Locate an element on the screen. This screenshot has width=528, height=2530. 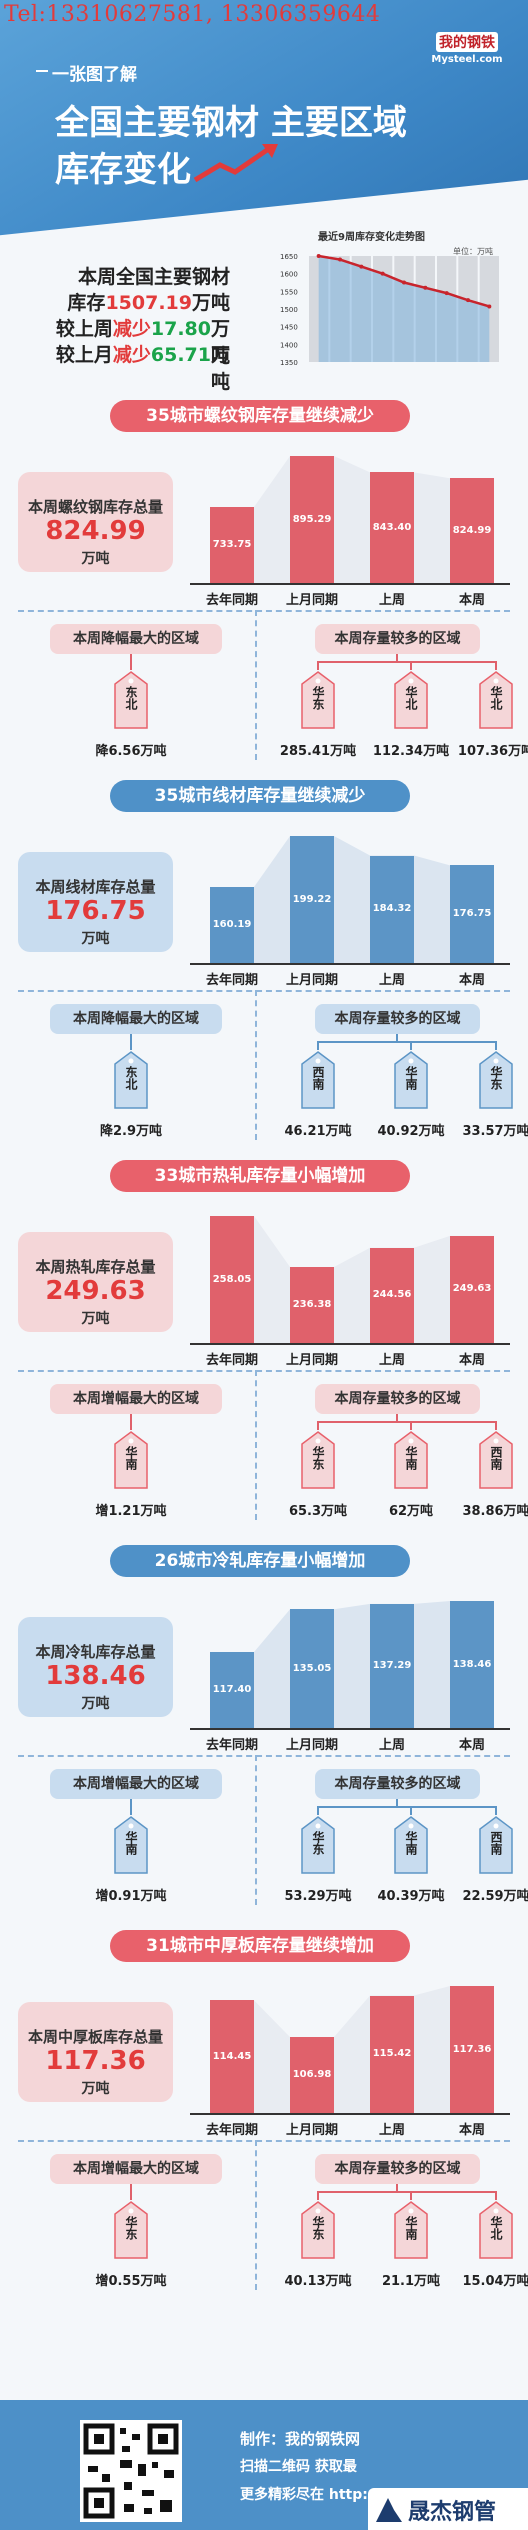
region-tag: 华北 is located at coordinates (496, 701).